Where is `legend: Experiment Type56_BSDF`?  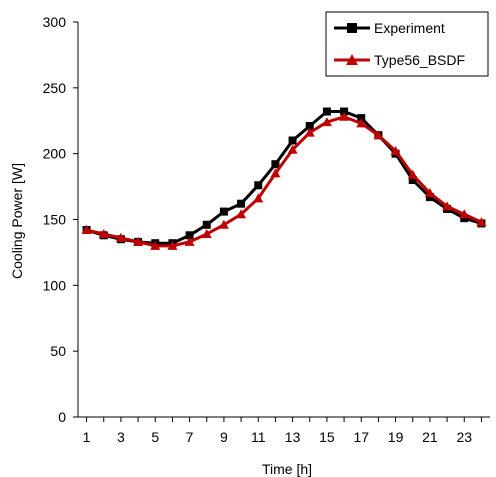
legend: Experiment Type56_BSDF is located at coordinates (407, 44).